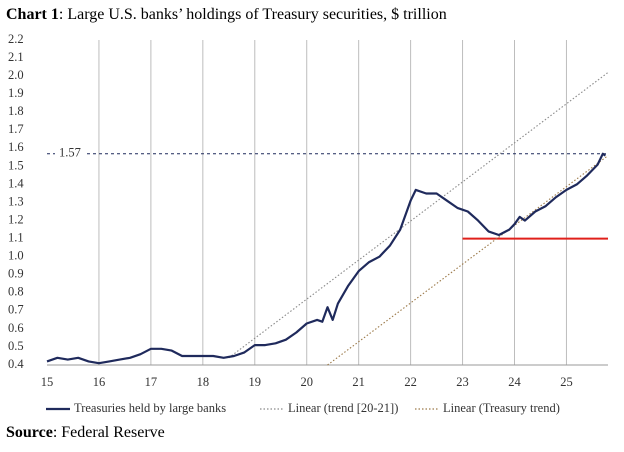  I want to click on y-tick-label: 1.4, so click(16, 183).